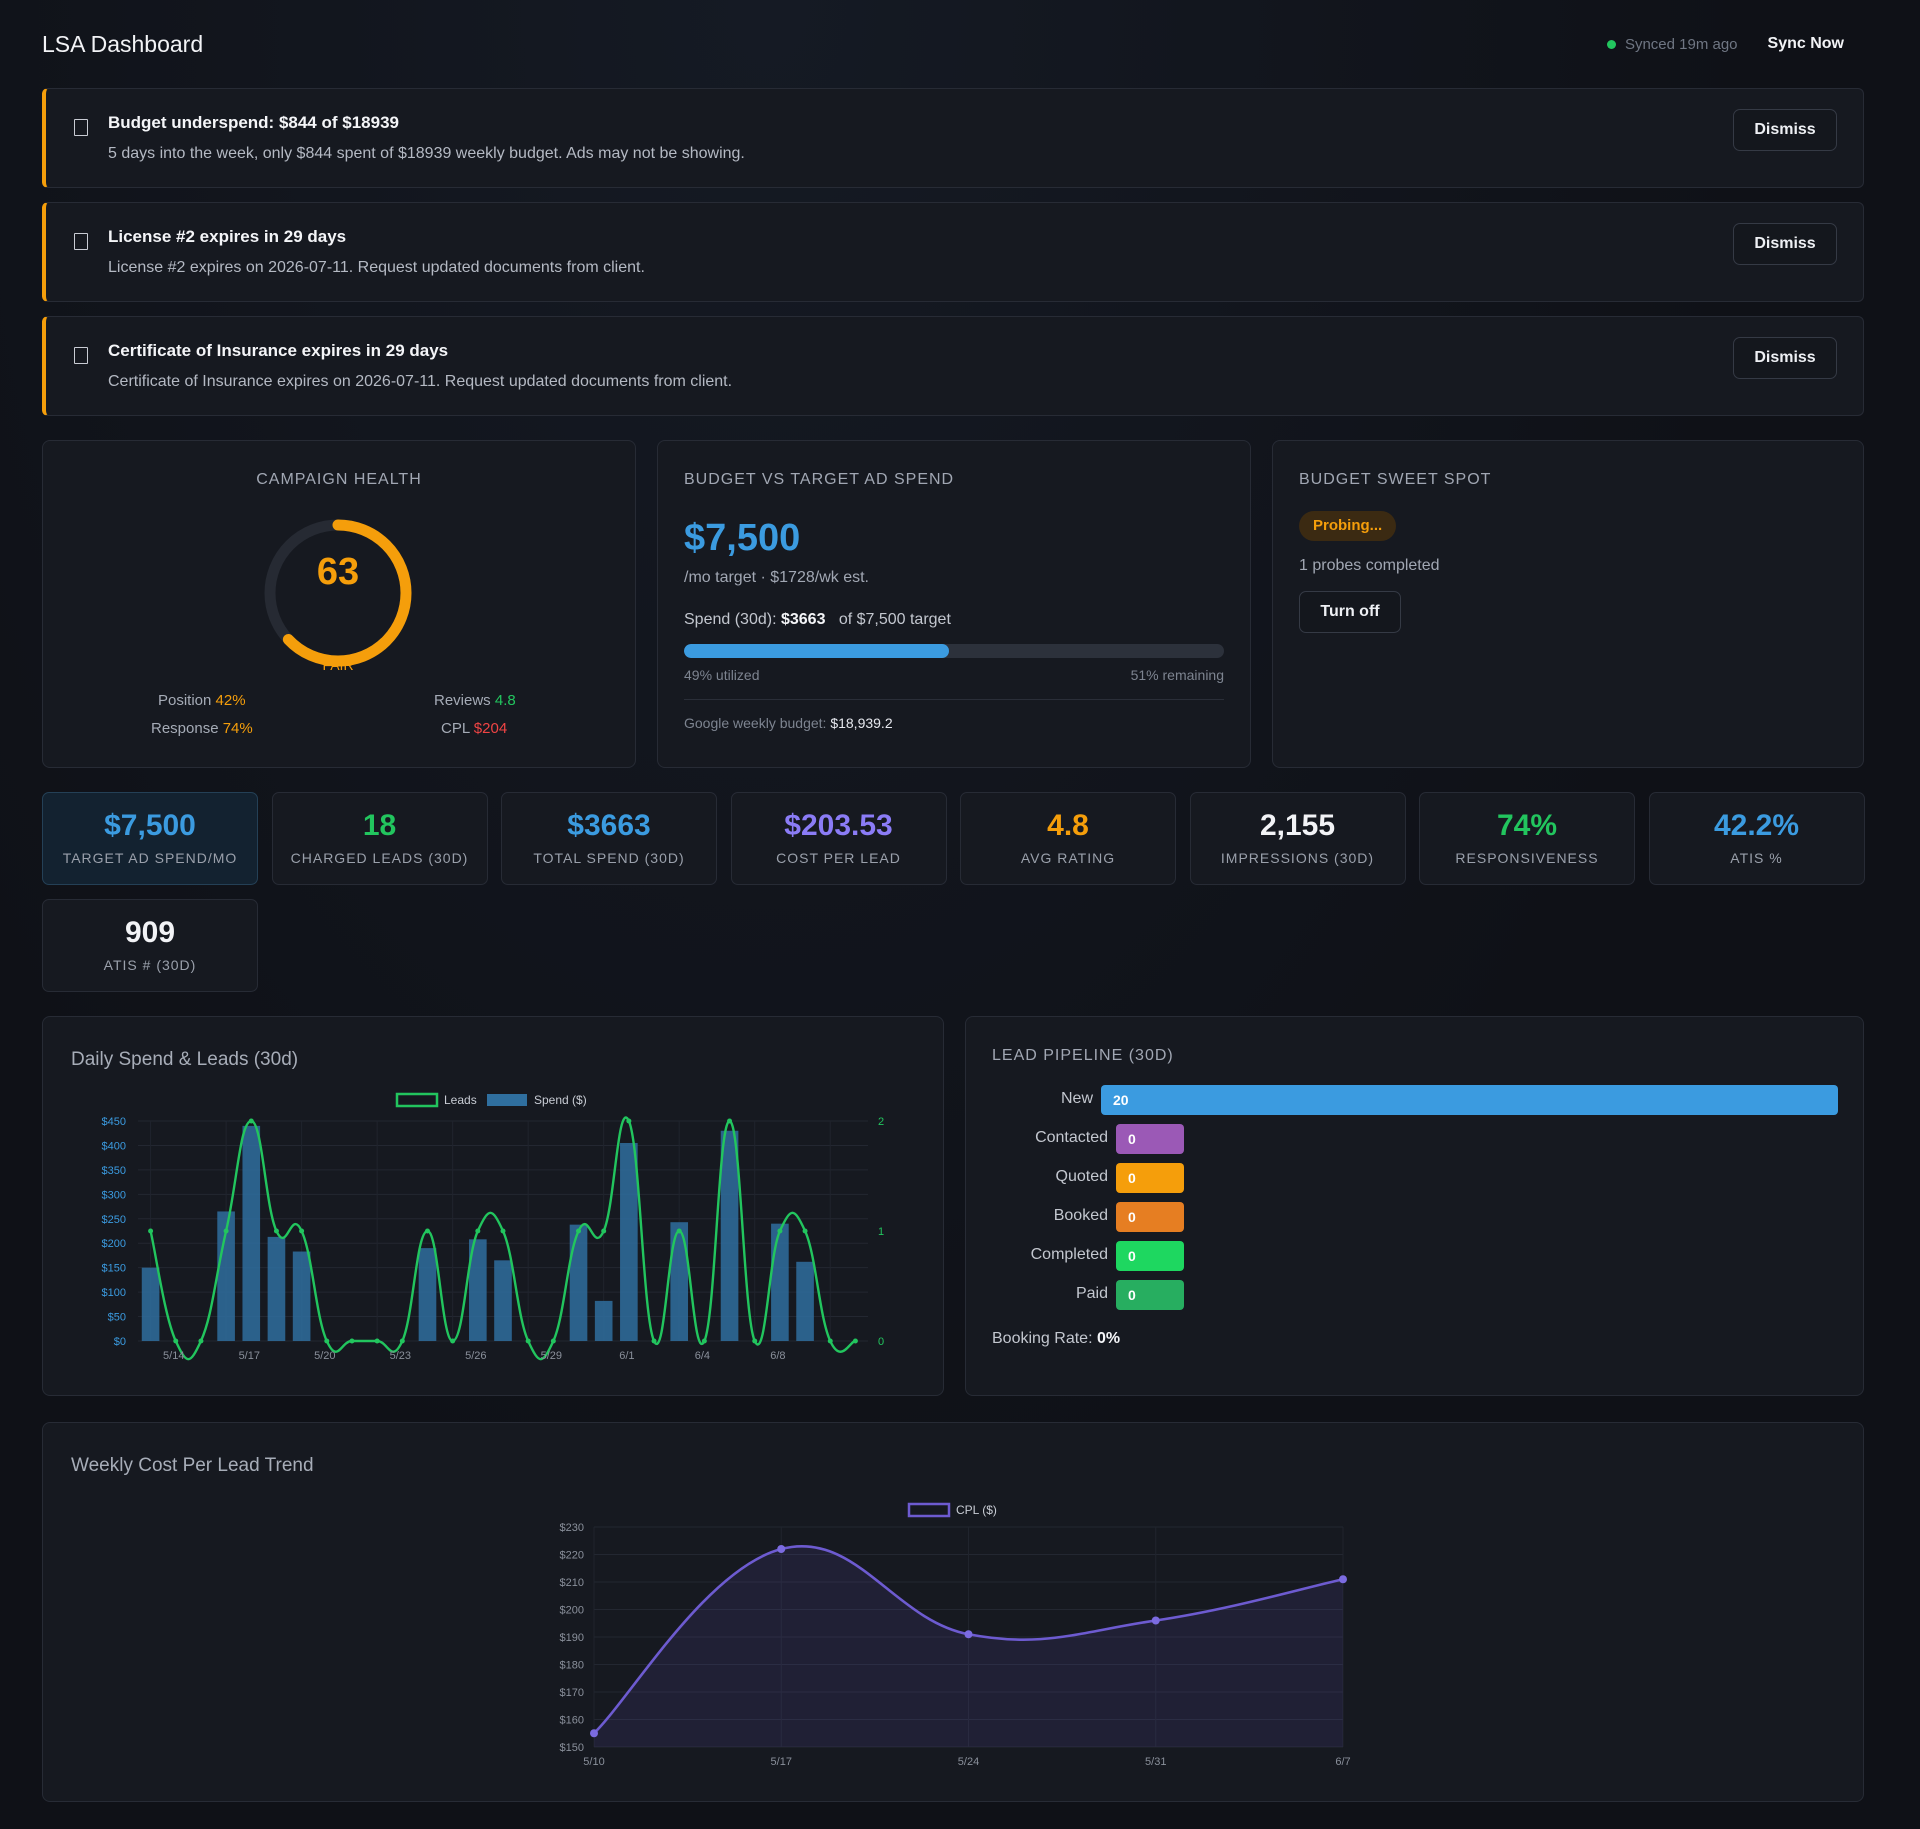 Image resolution: width=1920 pixels, height=1829 pixels. What do you see at coordinates (253, 122) in the screenshot?
I see `alert-title: Budget underspend: $844 of $18939` at bounding box center [253, 122].